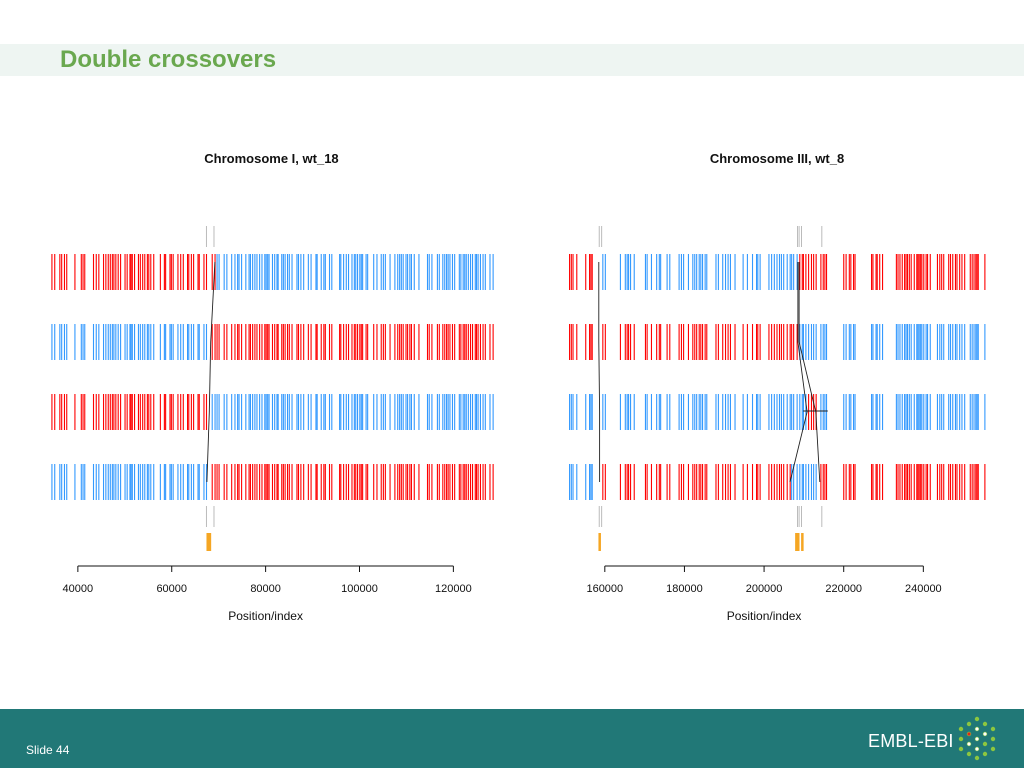  Describe the element at coordinates (359, 589) in the screenshot. I see `x-tick-label: 100000` at that location.